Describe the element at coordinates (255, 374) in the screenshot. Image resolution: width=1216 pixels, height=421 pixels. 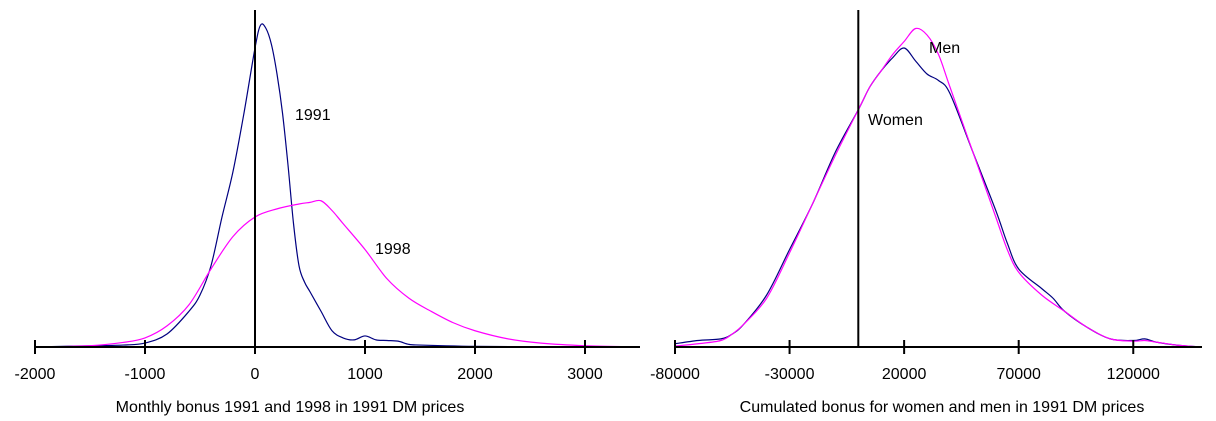
I see `x-tick-label: 0` at that location.